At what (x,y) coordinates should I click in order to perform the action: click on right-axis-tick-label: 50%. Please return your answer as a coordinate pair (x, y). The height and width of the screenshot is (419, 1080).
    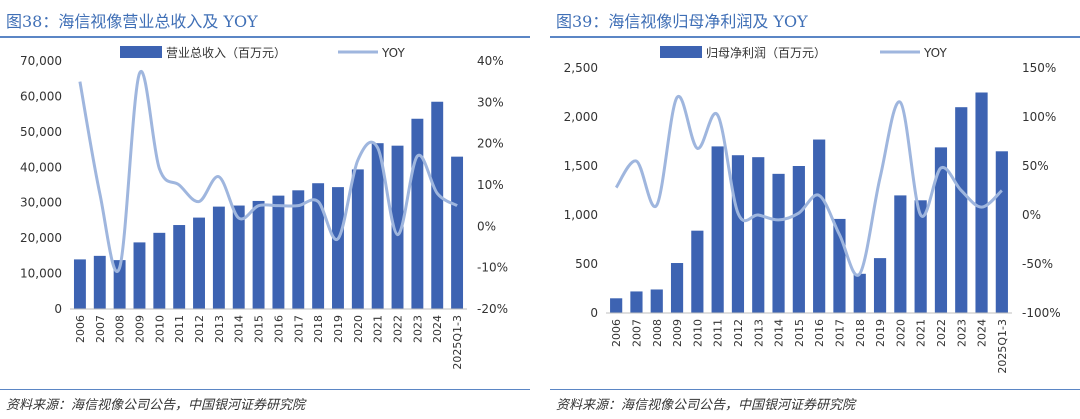
    Looking at the image, I should click on (1035, 166).